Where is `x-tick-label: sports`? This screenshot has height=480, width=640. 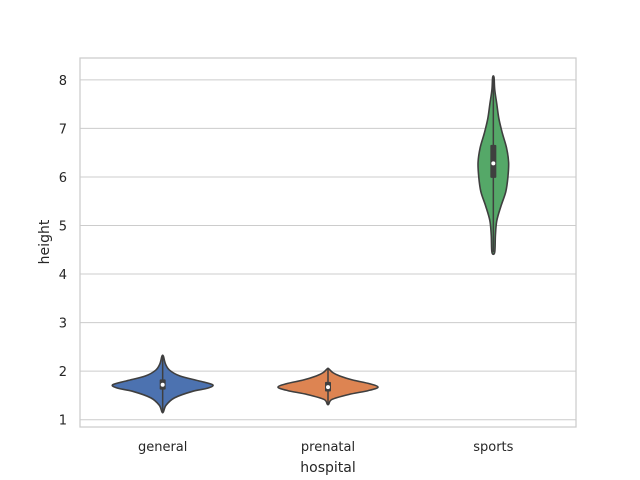
x-tick-label: sports is located at coordinates (493, 447).